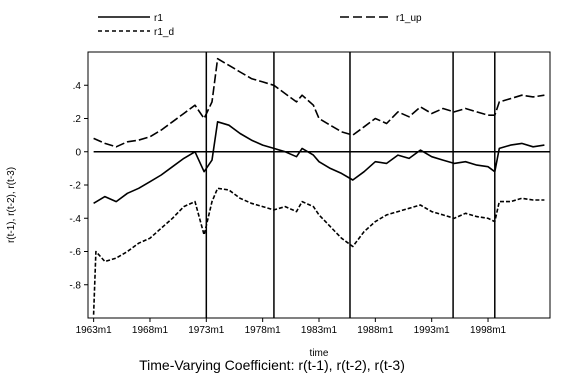 The height and width of the screenshot is (377, 562). What do you see at coordinates (94, 330) in the screenshot?
I see `x-tick-label: 1963m1` at bounding box center [94, 330].